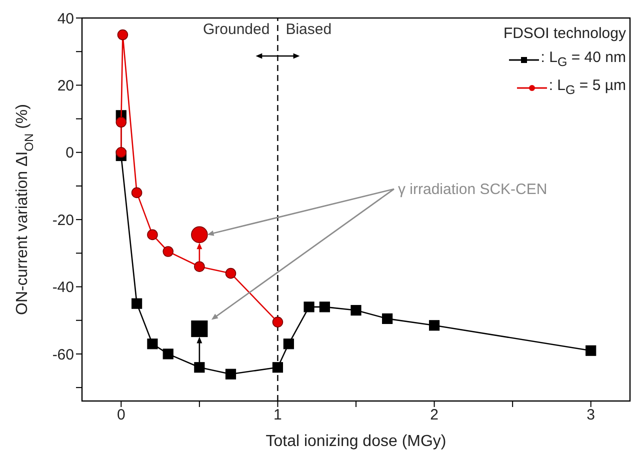 The image size is (634, 461). I want to click on annotation: γ irradiation SCK-CEN, so click(473, 189).